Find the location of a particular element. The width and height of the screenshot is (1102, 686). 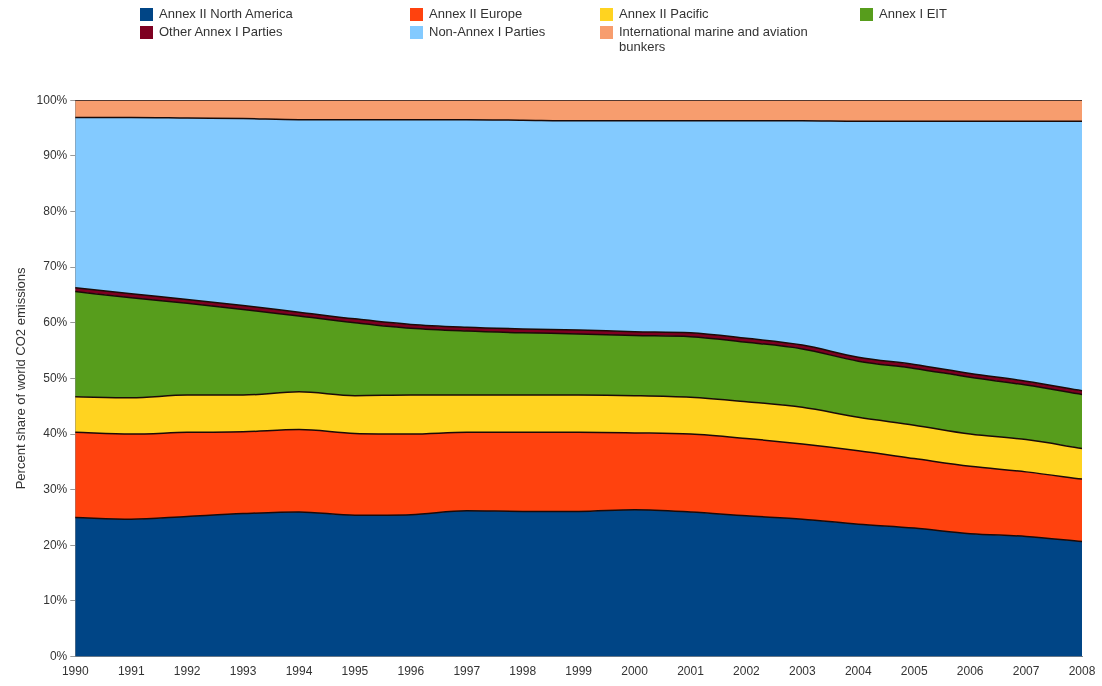

y-tick-label: 70% is located at coordinates (55, 266).